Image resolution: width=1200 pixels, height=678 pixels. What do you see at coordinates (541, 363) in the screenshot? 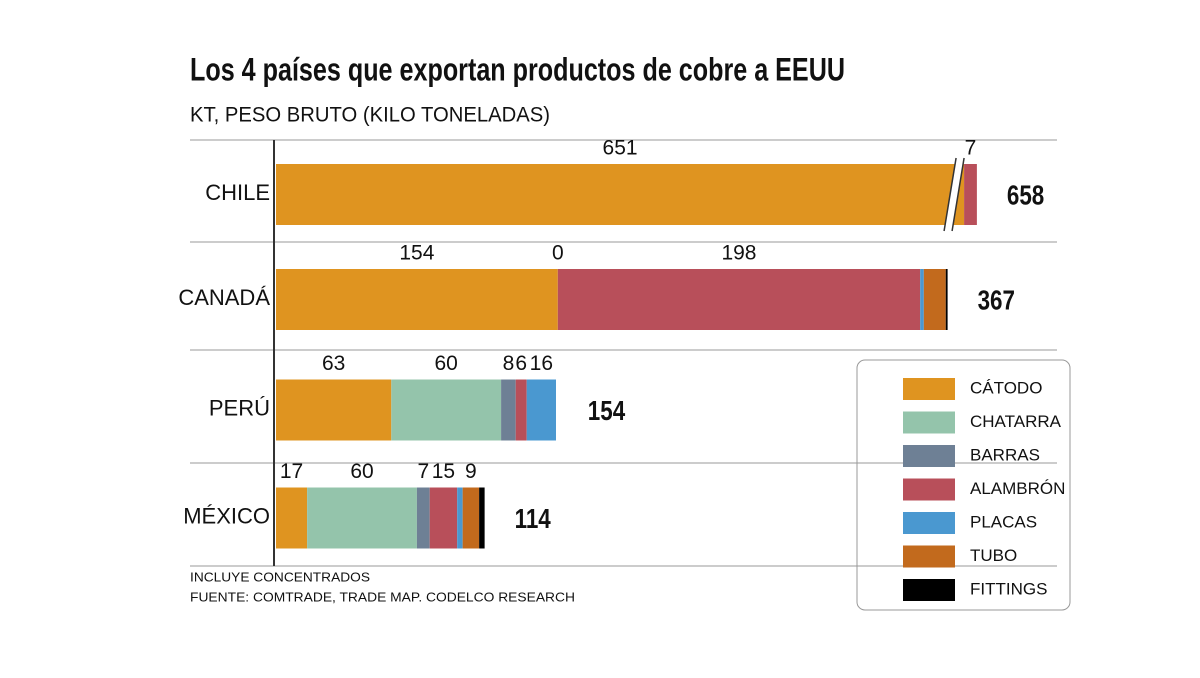
I see `value-label: 16` at bounding box center [541, 363].